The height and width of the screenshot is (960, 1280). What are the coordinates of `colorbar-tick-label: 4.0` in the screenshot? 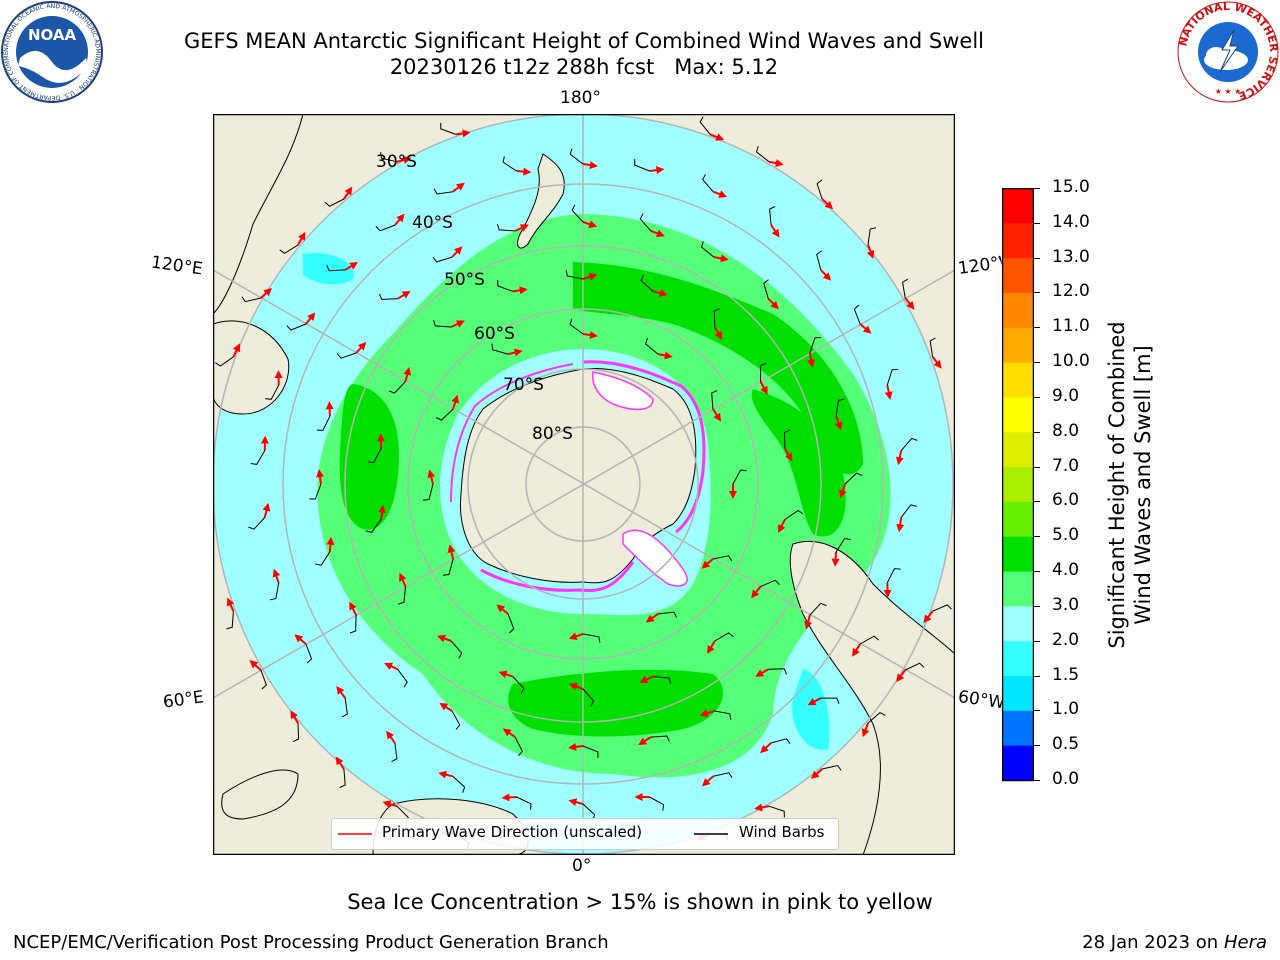 It's located at (1066, 570).